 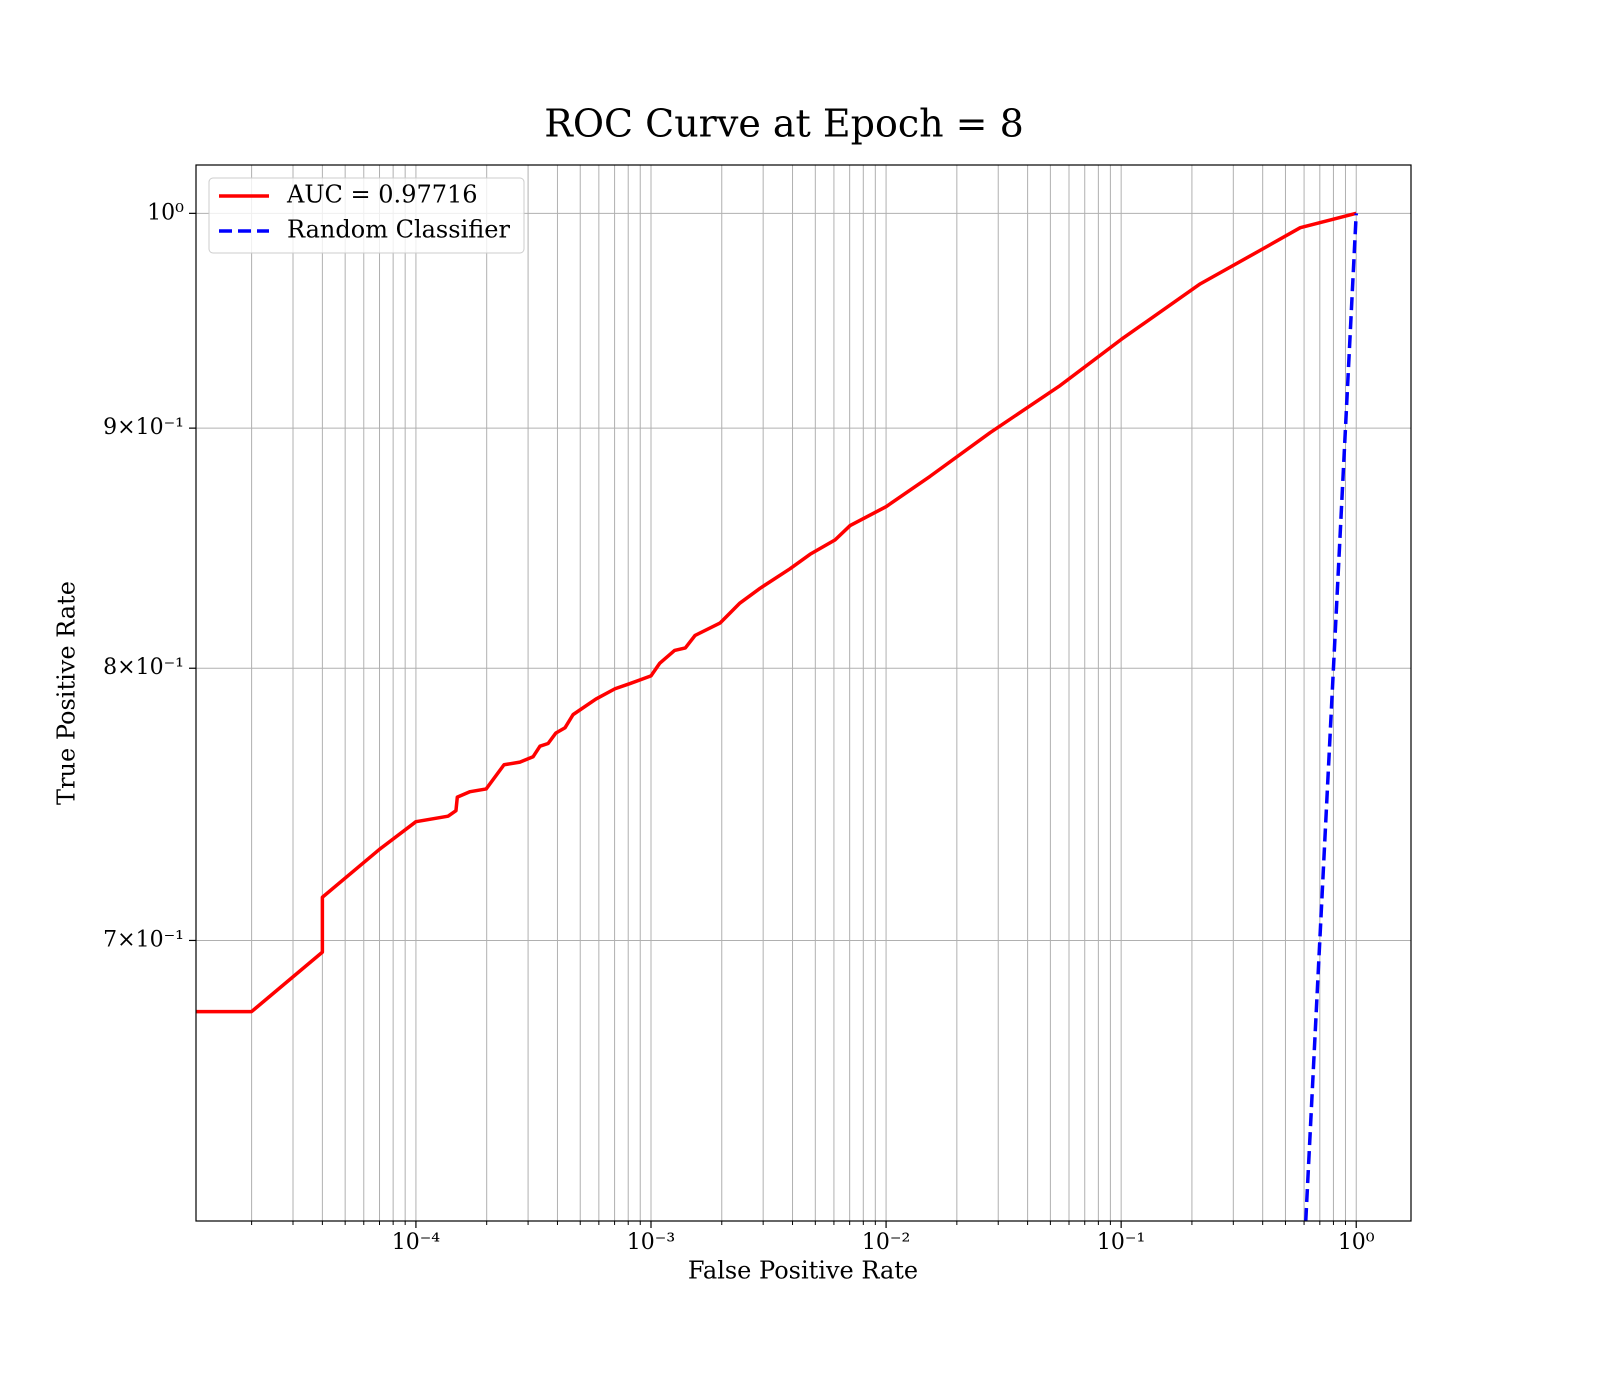 I want to click on y-tick-label: 10⁰, so click(x=165, y=212).